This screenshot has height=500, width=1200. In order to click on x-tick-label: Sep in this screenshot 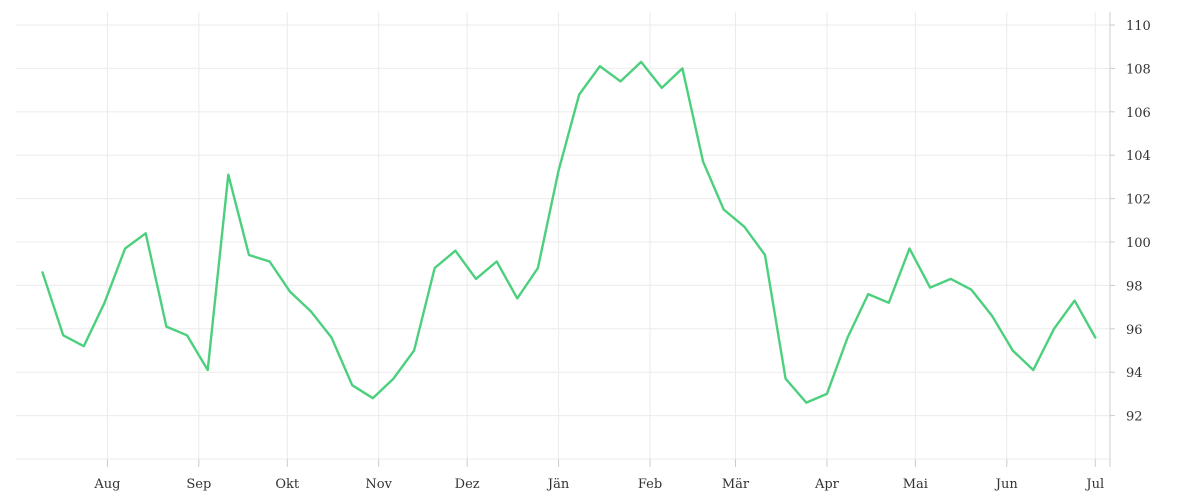, I will do `click(198, 484)`.